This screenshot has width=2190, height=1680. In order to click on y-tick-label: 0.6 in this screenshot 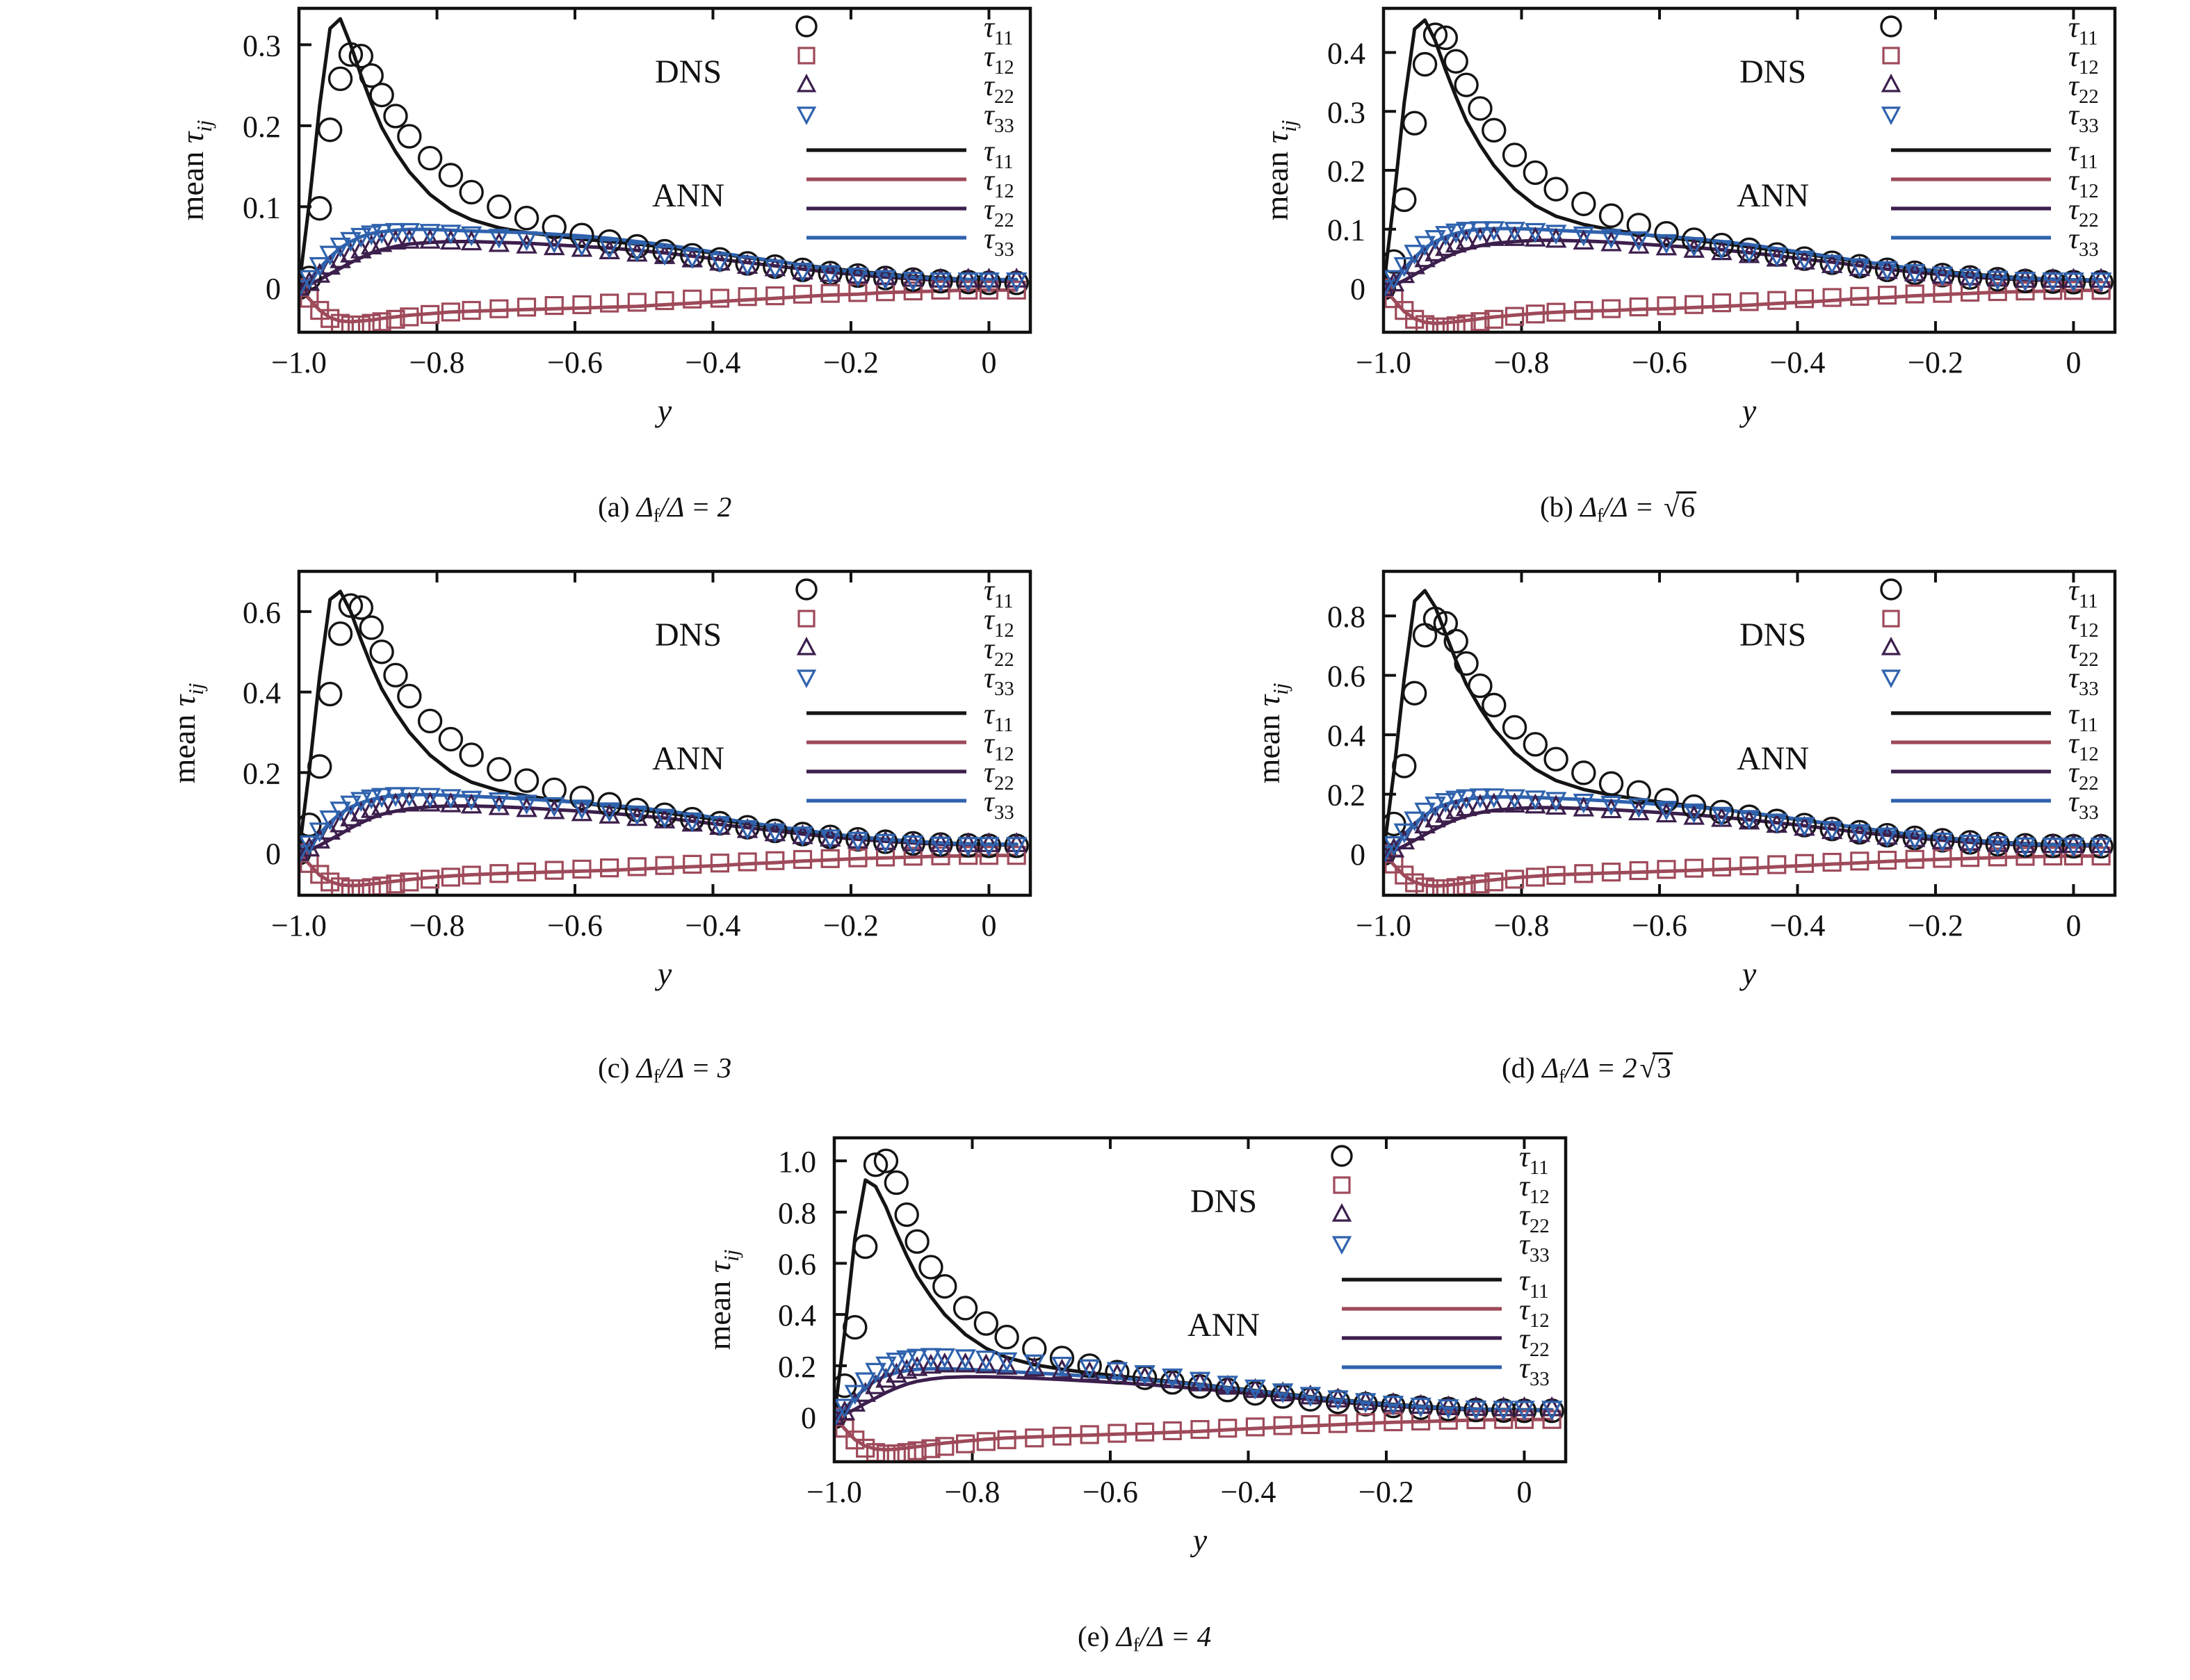, I will do `click(797, 1265)`.